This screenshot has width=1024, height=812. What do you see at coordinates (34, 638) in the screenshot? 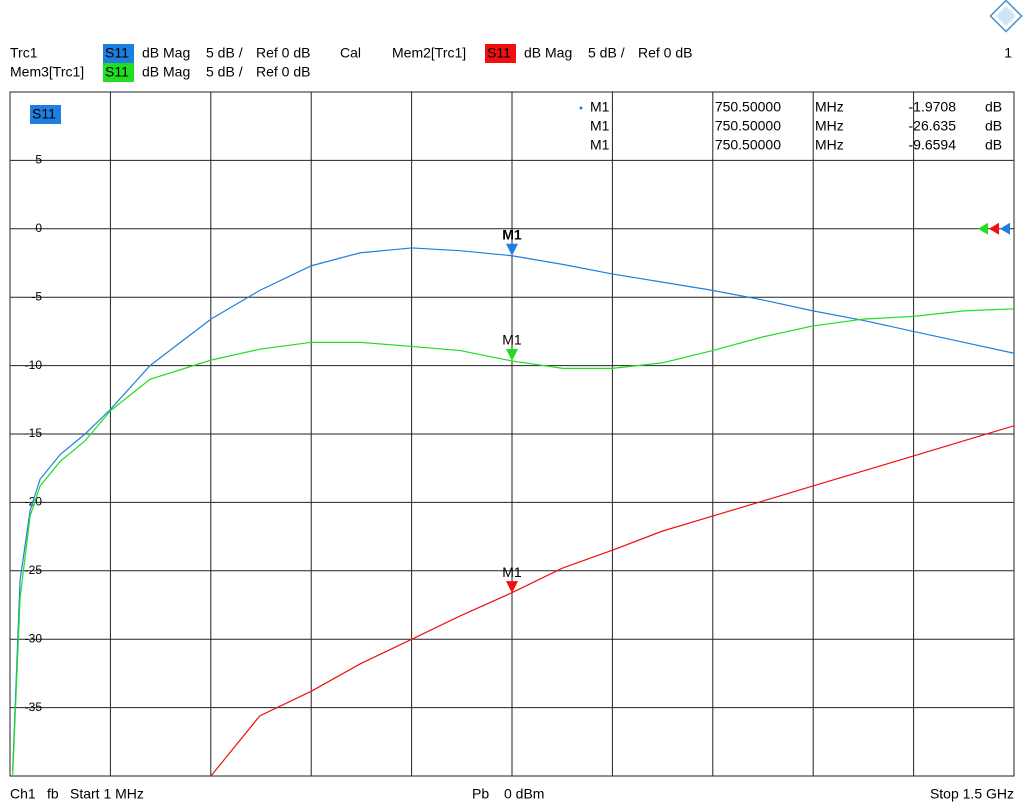
I see `y-tick-label: -30` at bounding box center [34, 638].